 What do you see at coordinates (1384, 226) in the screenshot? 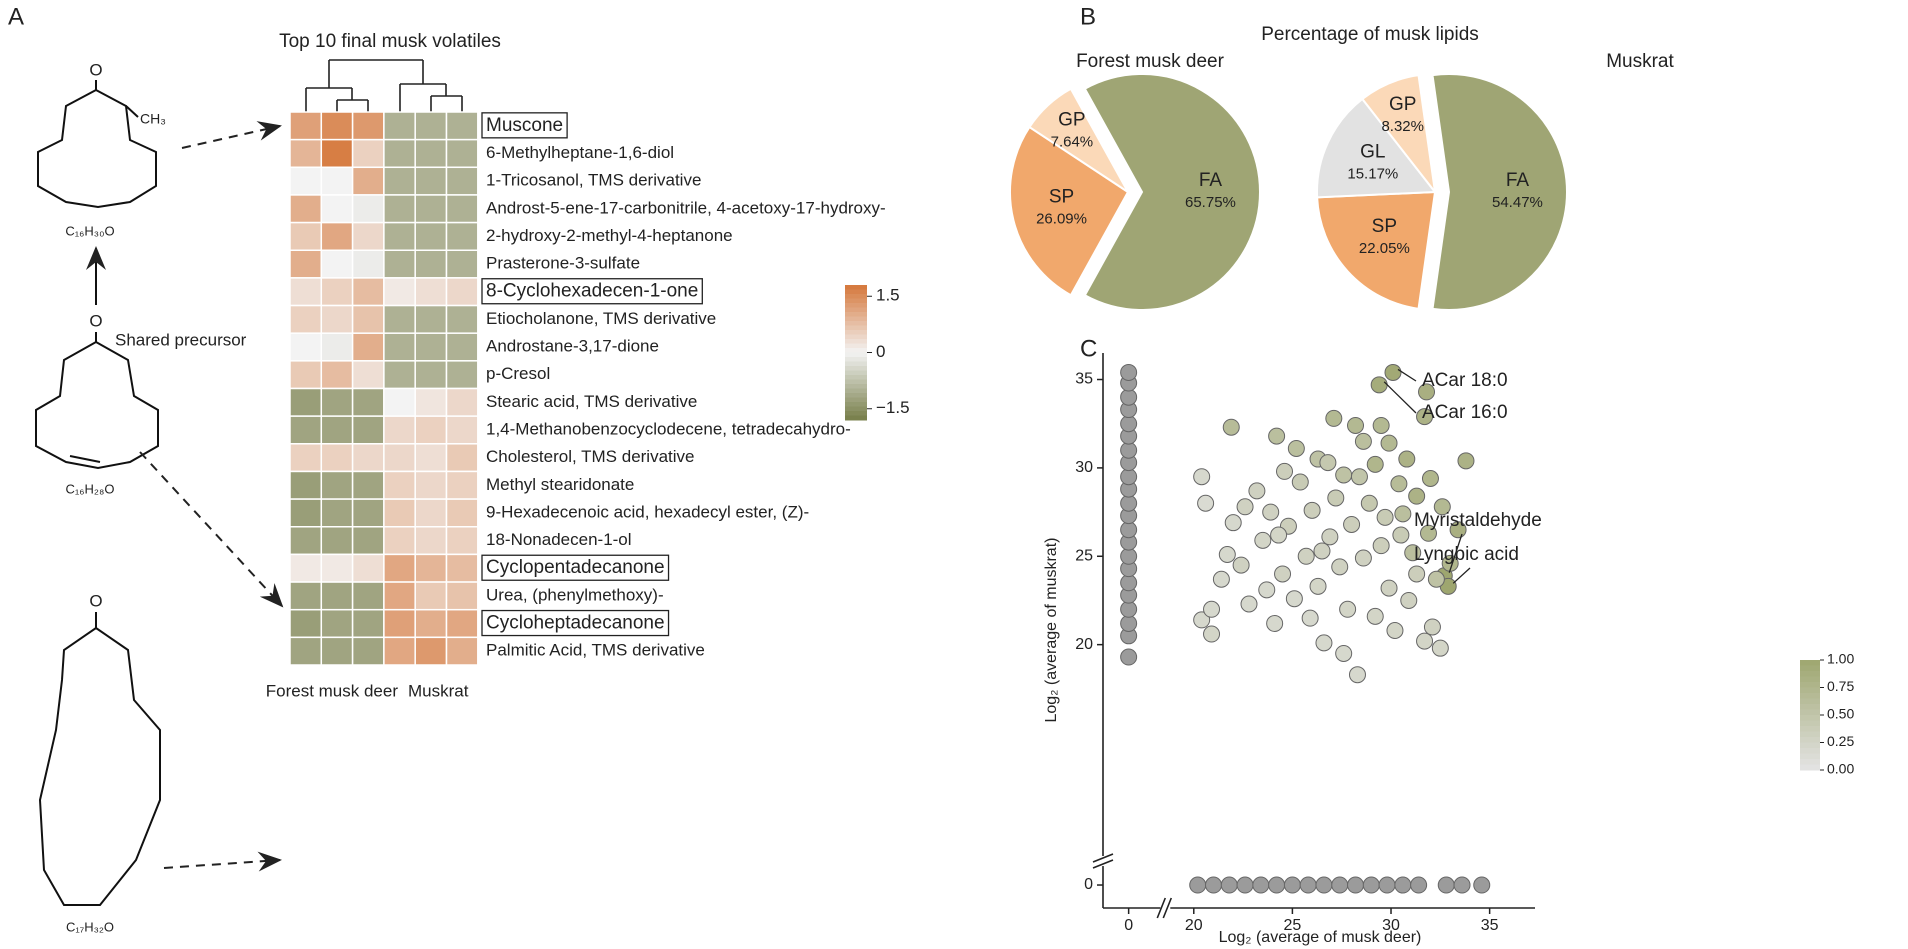
I see `slice-label: SP` at bounding box center [1384, 226].